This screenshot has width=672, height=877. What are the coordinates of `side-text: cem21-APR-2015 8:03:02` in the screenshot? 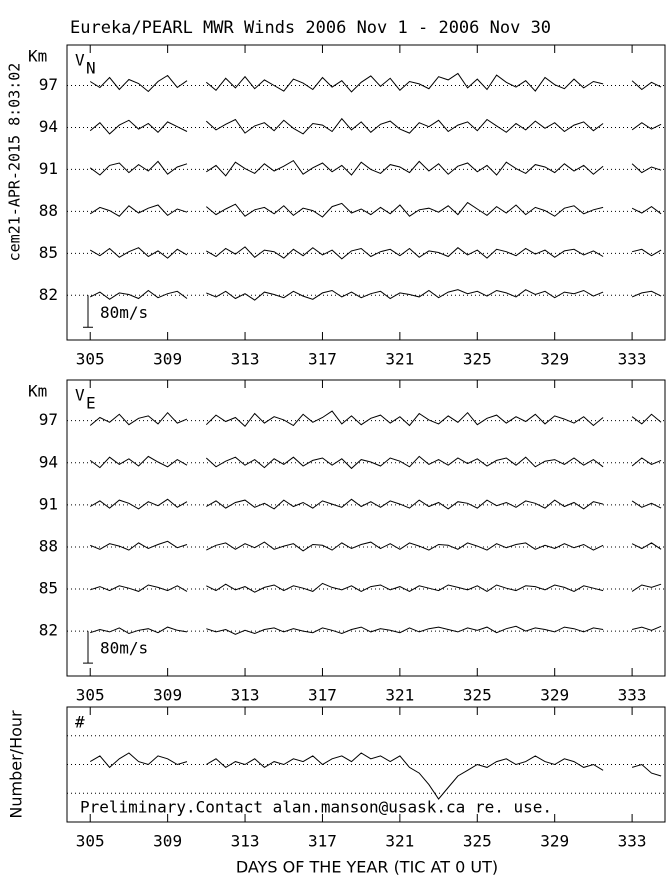 It's located at (15, 162).